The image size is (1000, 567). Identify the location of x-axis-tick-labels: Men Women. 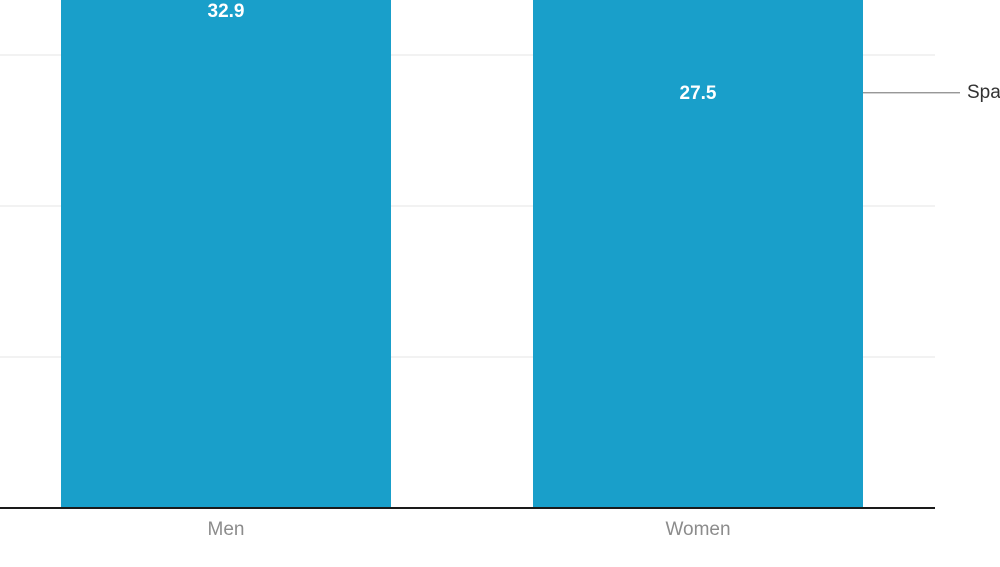
(469, 529).